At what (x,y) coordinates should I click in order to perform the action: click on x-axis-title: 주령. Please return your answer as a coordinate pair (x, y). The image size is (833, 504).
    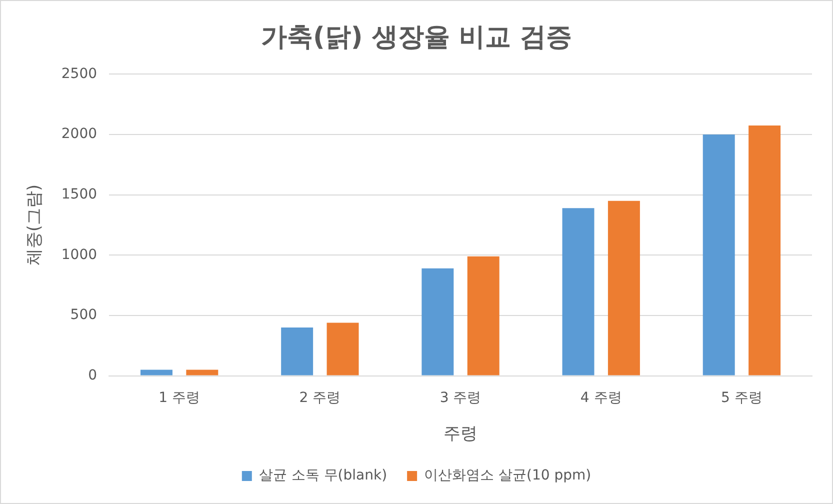
    Looking at the image, I should click on (461, 434).